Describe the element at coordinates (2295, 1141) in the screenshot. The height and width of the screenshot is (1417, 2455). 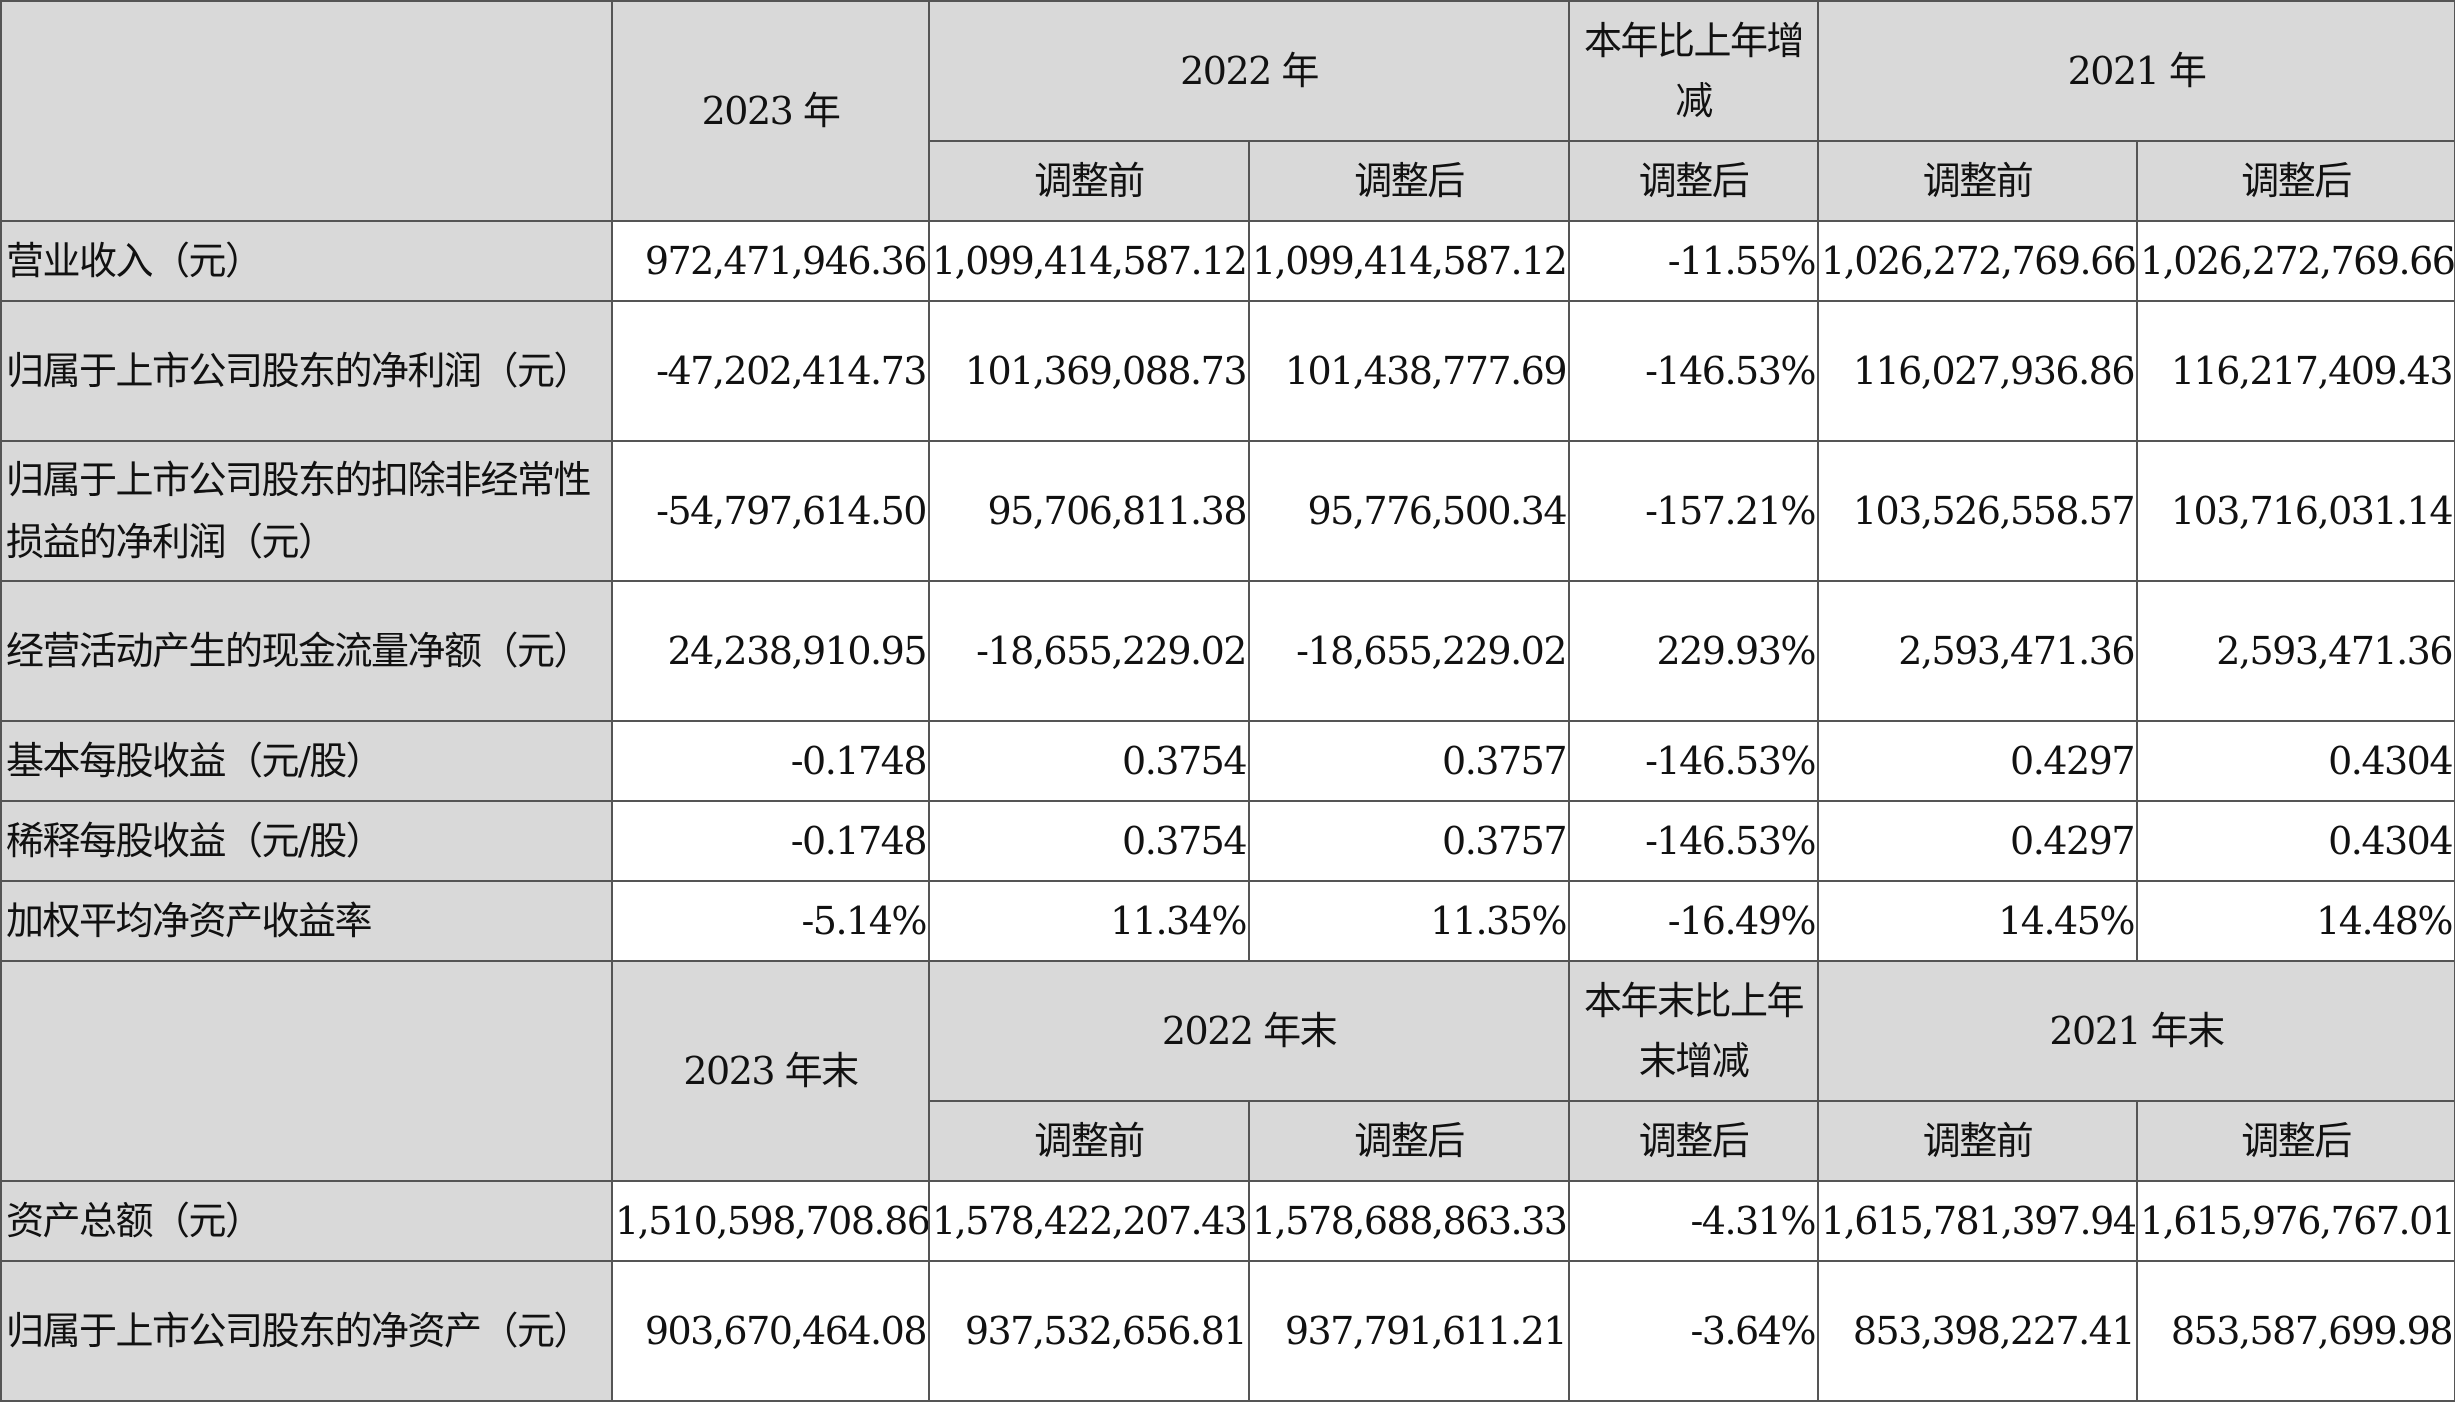
I see `header-yearend-2021-after: 调整后` at that location.